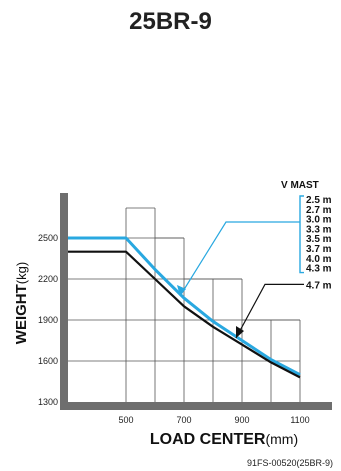 This screenshot has width=341, height=471. I want to click on legend-item: 3.5 m, so click(319, 239).